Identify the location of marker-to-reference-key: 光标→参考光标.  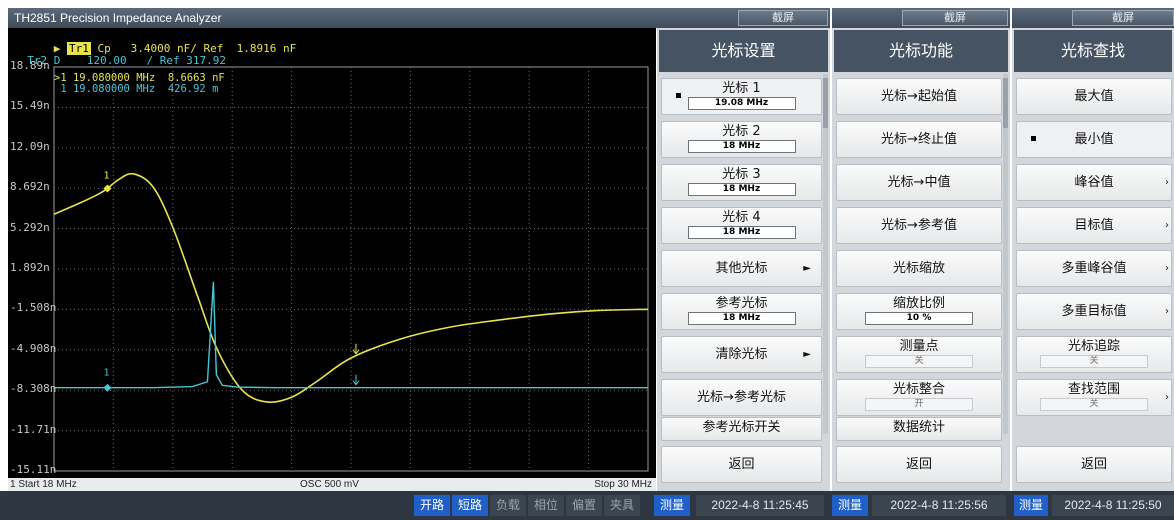
(741, 397).